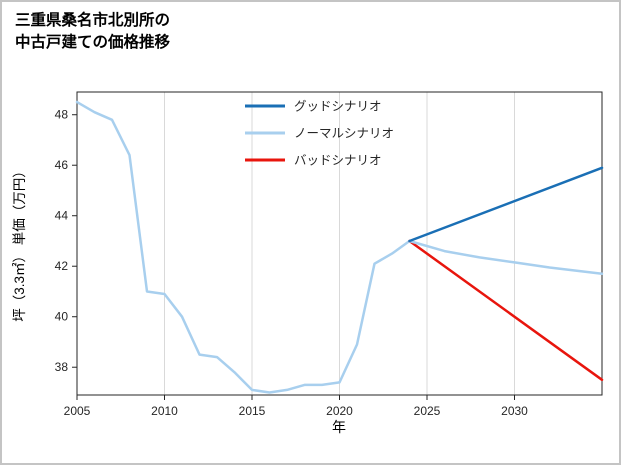 This screenshot has height=465, width=621. I want to click on chart-title: 三重県桑名市北別所の 中古戸建ての価格推移, so click(92, 32).